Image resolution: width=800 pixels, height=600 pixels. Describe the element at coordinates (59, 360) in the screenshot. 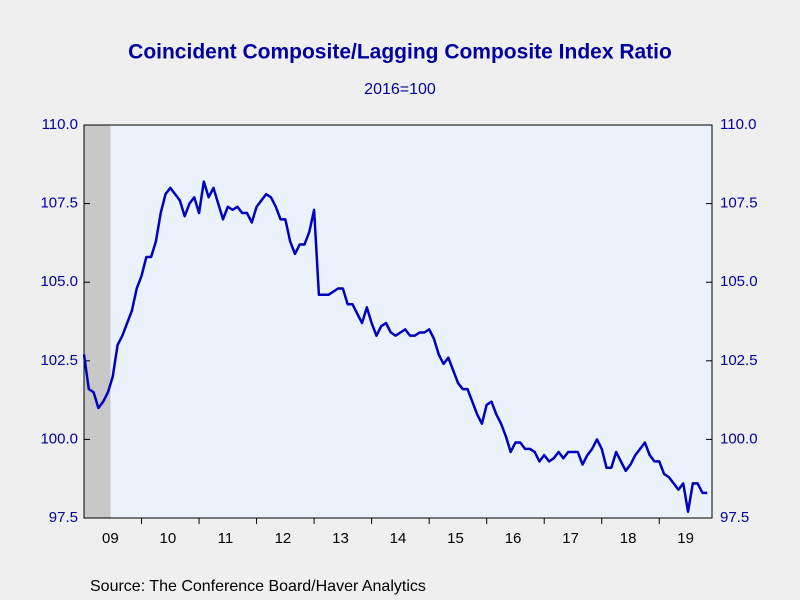

I see `y-tick-label: 102.5` at that location.